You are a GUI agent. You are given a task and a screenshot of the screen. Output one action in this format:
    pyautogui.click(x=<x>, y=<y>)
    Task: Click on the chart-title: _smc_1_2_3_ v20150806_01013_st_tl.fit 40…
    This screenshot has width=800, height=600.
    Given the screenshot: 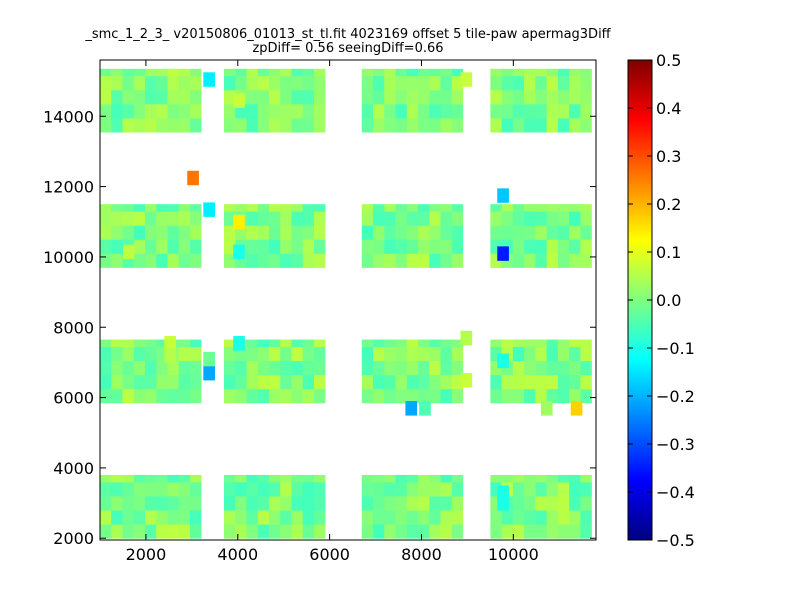 What is the action you would take?
    pyautogui.click(x=347, y=34)
    